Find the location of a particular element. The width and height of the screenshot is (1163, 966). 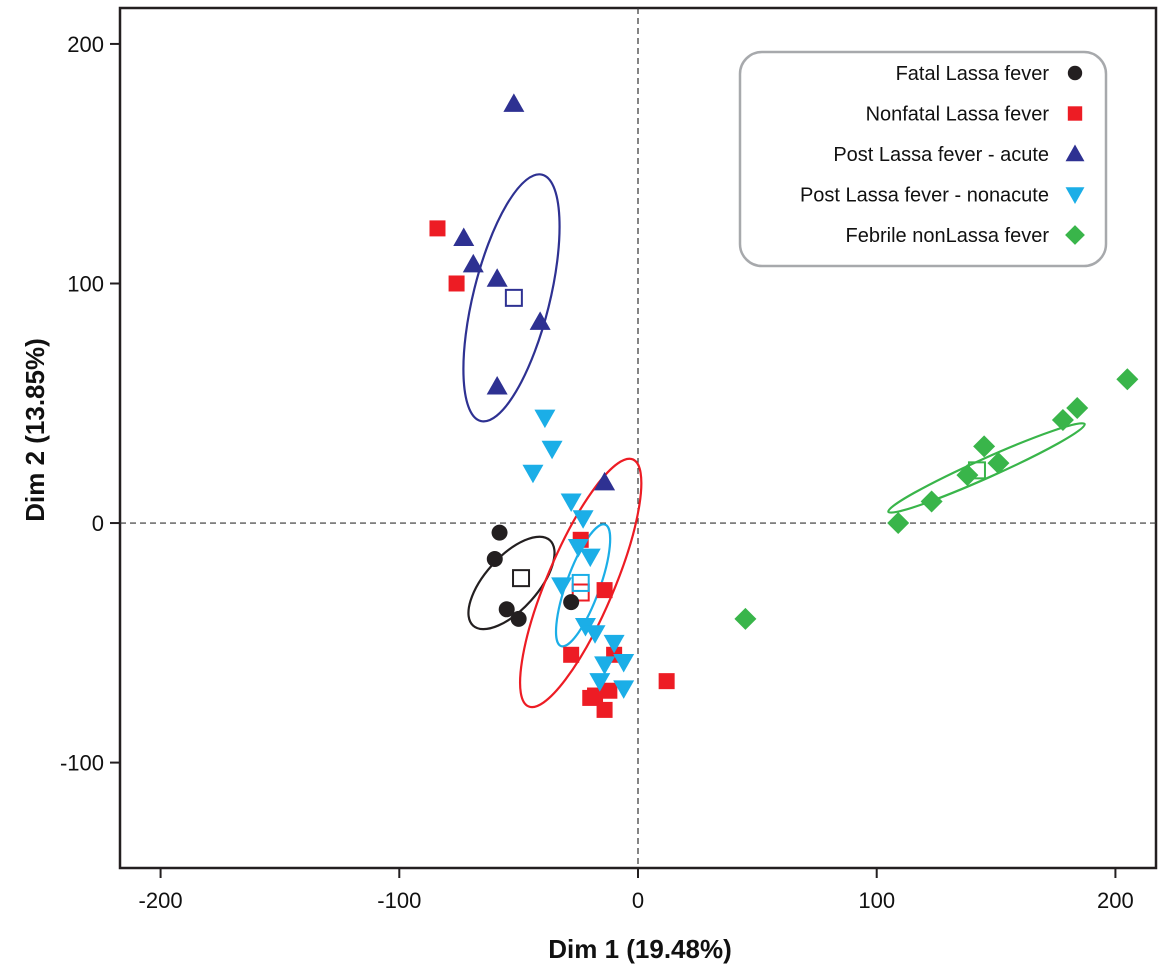

y-tick-label: 100 is located at coordinates (85, 283).